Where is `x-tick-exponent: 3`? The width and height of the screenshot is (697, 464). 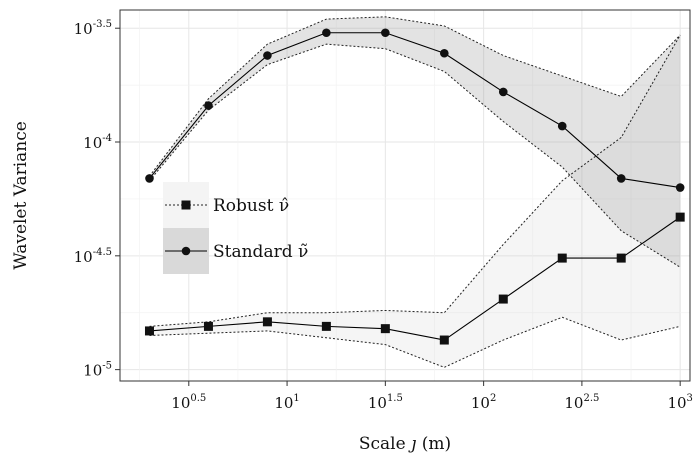
x-tick-exponent: 3 is located at coordinates (690, 398).